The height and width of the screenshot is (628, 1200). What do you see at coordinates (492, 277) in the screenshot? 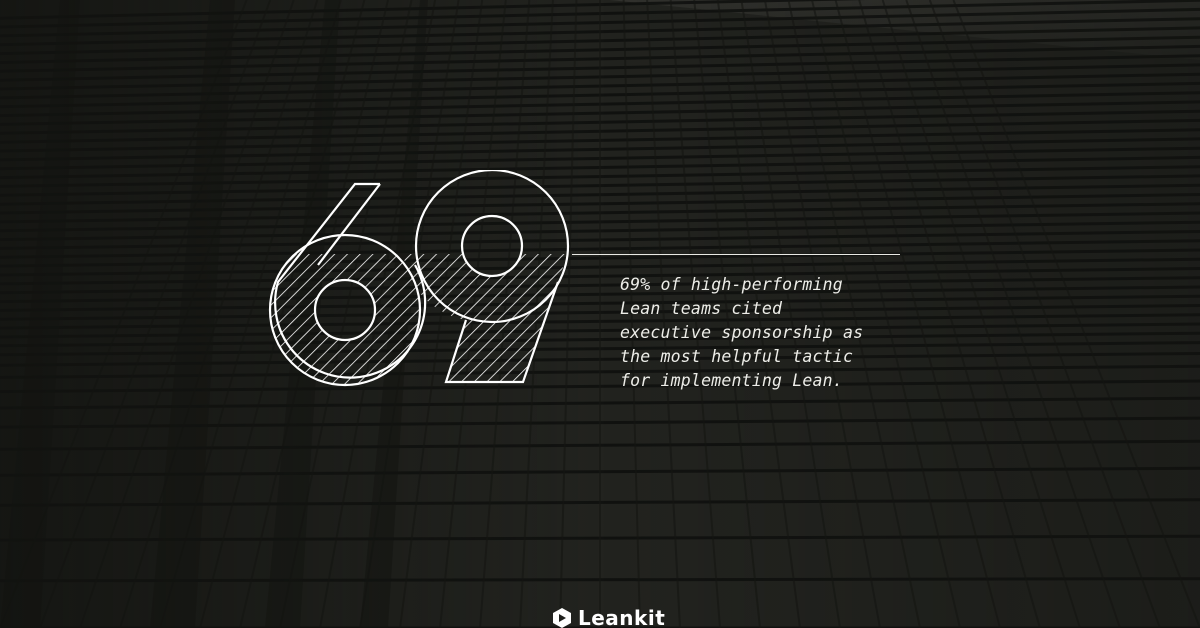
I see `digit-nine` at bounding box center [492, 277].